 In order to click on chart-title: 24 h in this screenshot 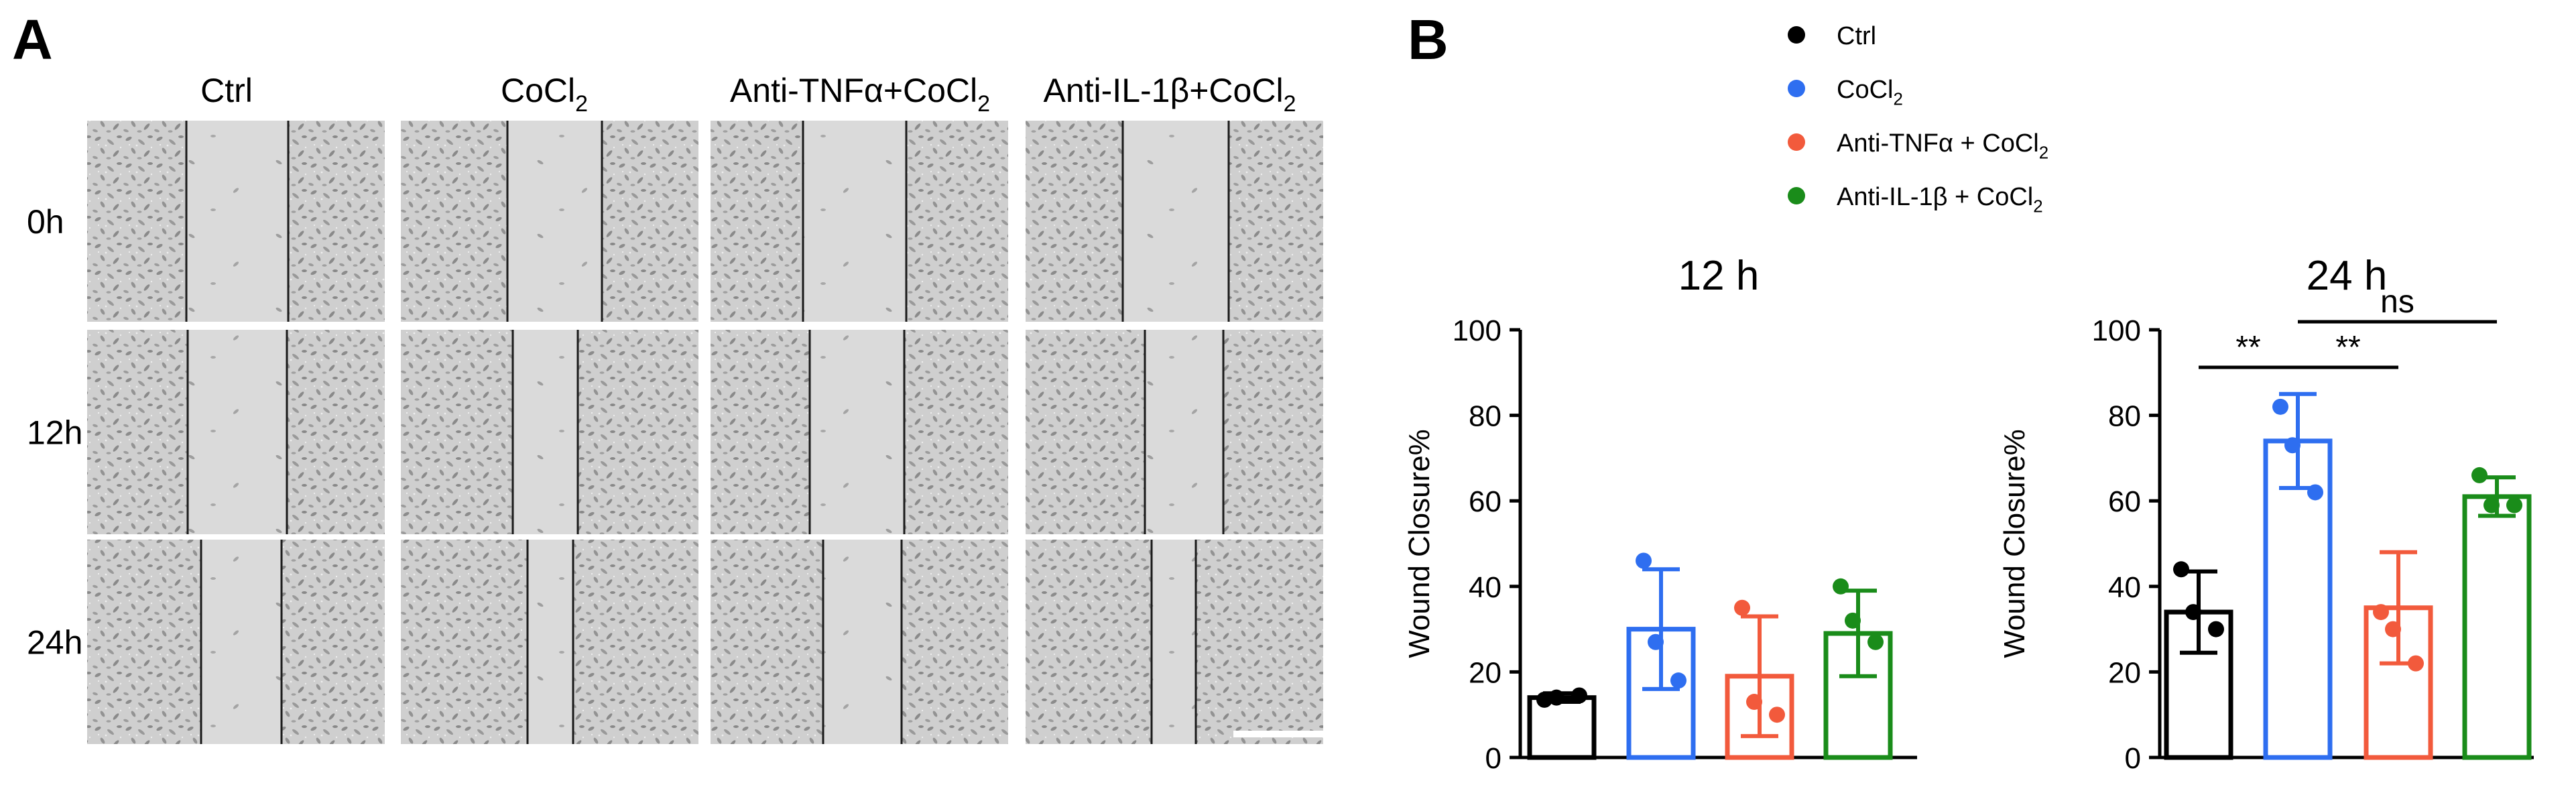, I will do `click(2347, 276)`.